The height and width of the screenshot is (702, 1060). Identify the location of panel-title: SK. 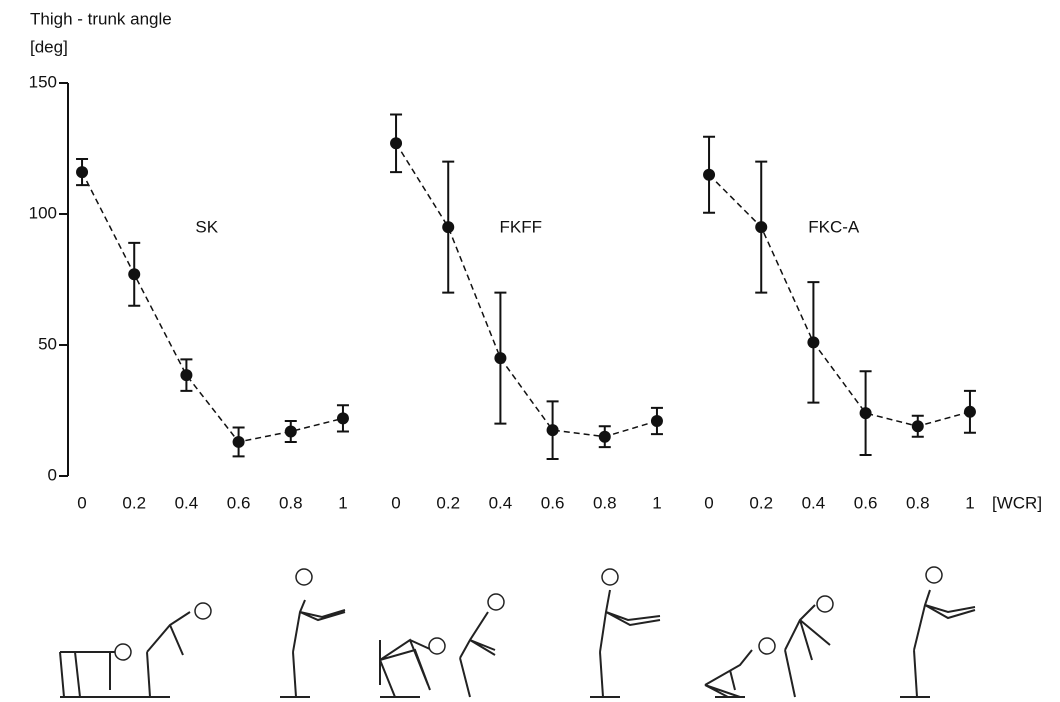
(206, 226).